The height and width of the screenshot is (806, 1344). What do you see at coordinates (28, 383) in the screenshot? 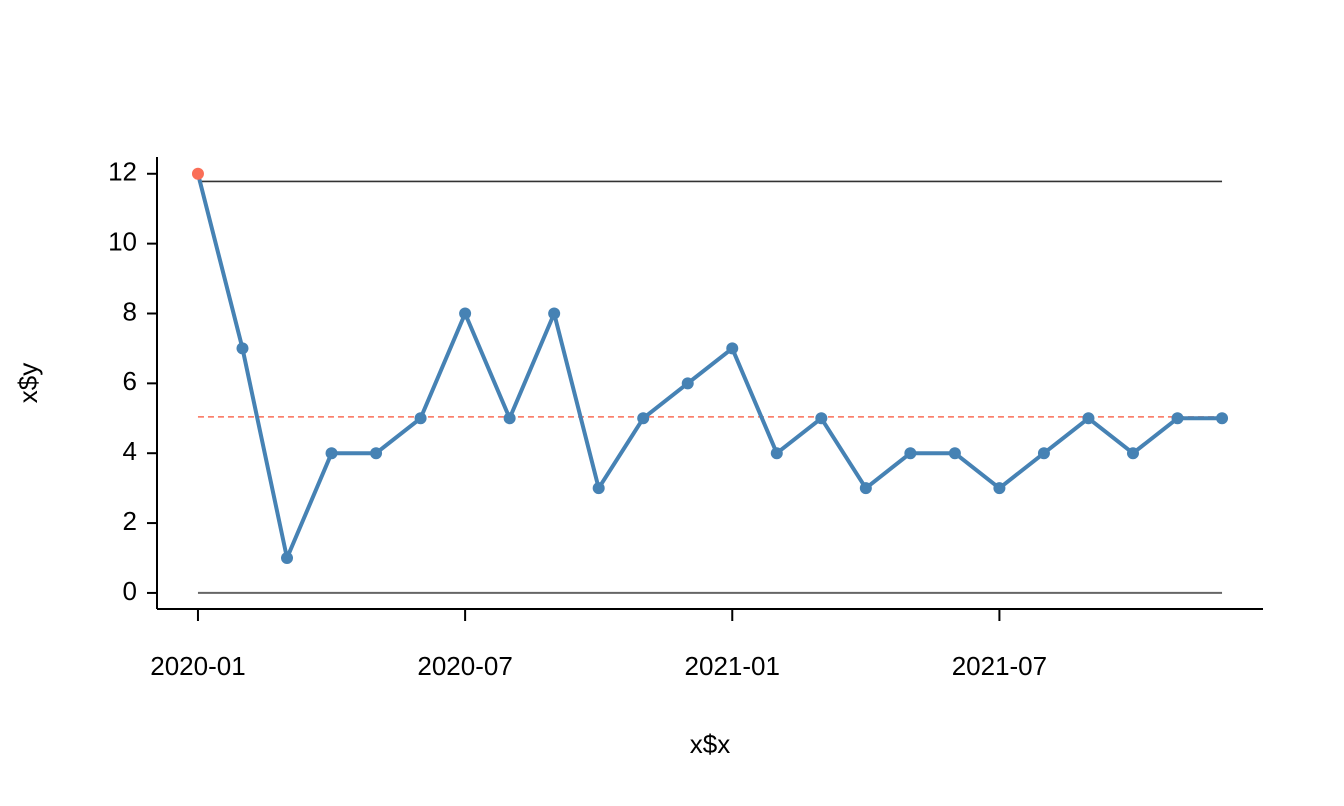
I see `y-axis-label: x$y` at bounding box center [28, 383].